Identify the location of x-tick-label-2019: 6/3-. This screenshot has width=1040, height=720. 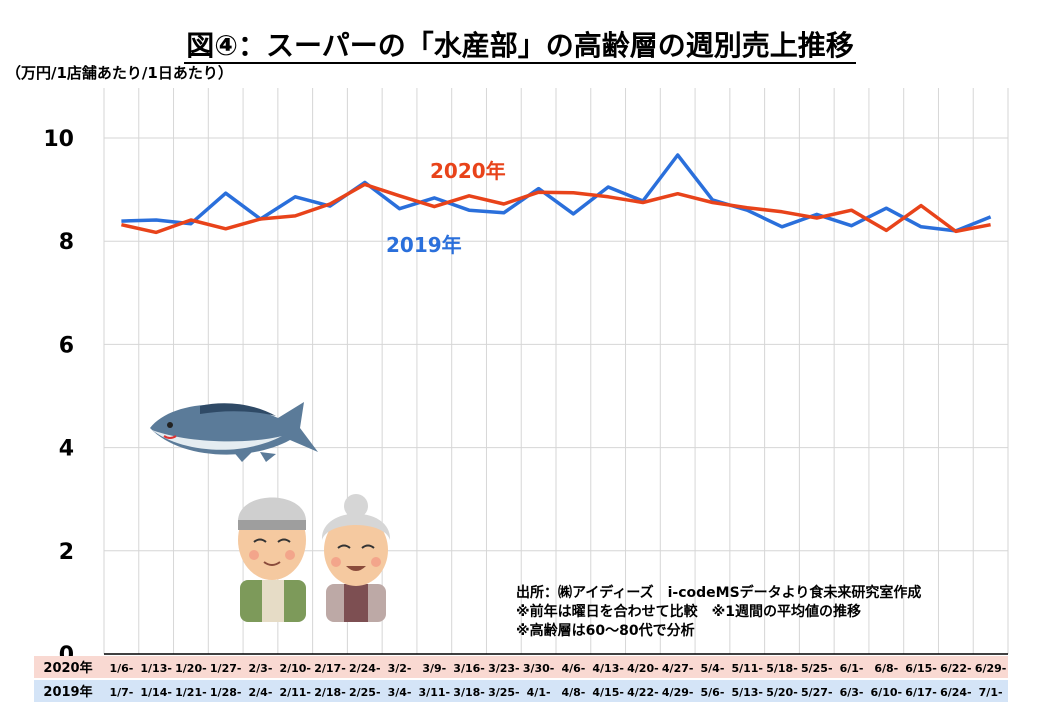
(852, 692).